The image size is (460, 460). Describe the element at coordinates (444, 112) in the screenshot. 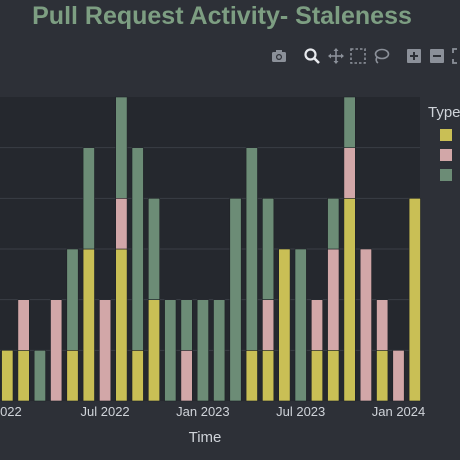

I see `legend-title: Type` at that location.